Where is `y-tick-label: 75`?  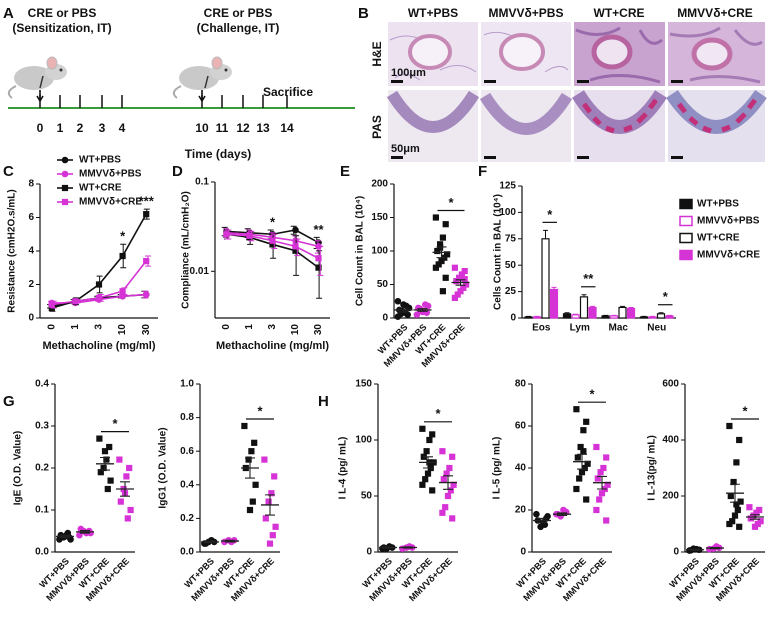 y-tick-label: 75 is located at coordinates (511, 238).